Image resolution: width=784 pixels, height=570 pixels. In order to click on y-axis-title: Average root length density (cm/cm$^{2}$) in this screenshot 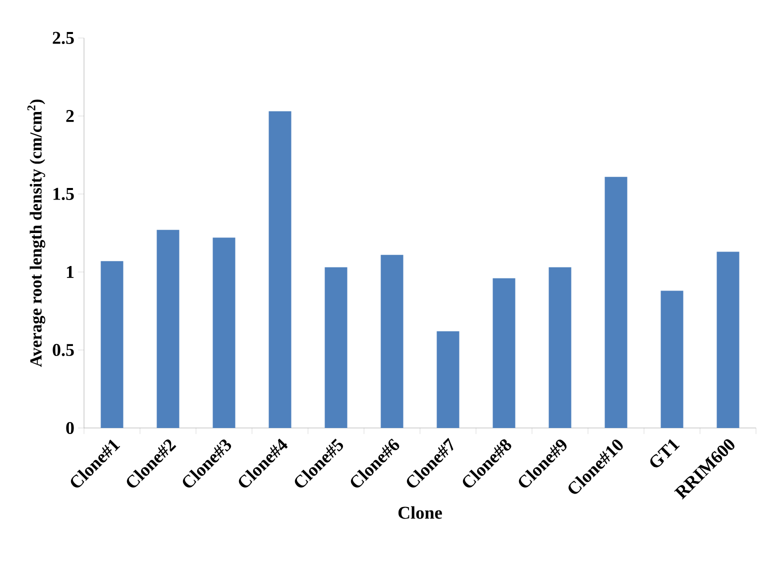, I will do `click(36, 233)`.